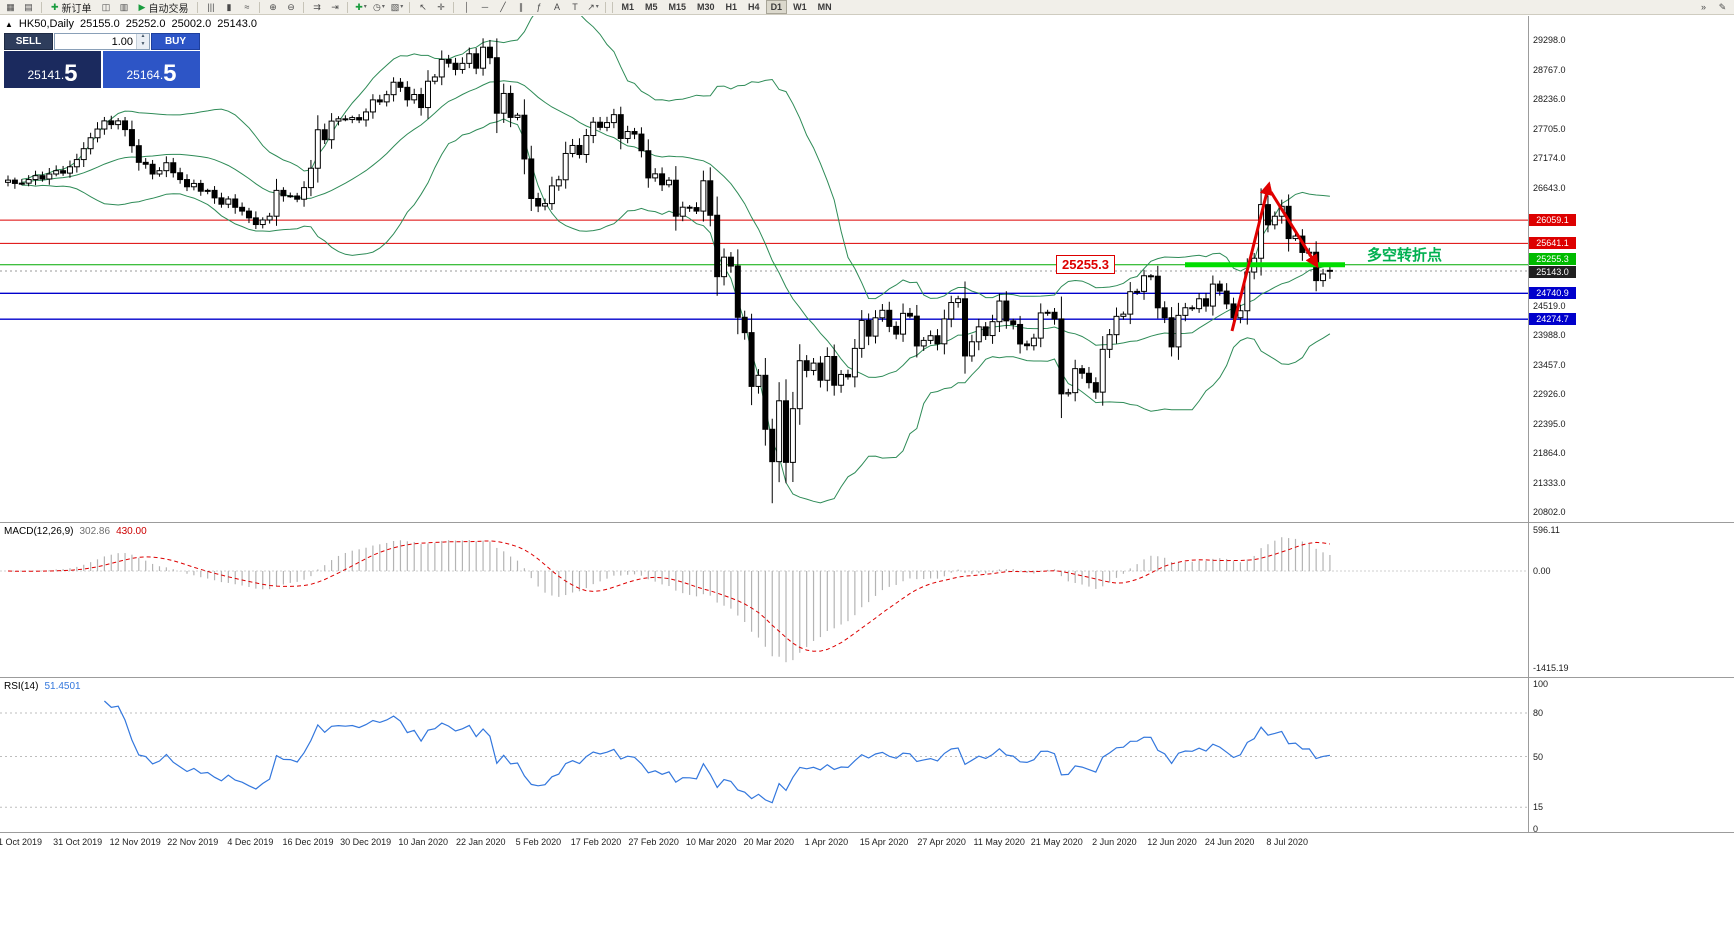  What do you see at coordinates (764, 755) in the screenshot?
I see `rsi-indicator-canvas` at bounding box center [764, 755].